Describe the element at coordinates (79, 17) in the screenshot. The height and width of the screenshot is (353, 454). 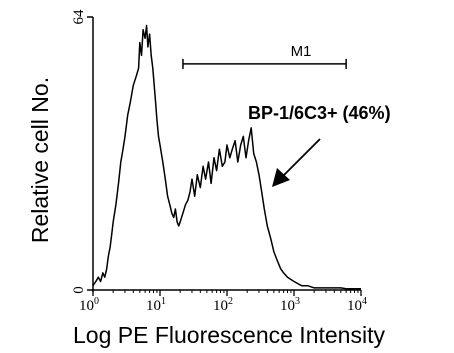
I see `y-tick-label: 64` at that location.